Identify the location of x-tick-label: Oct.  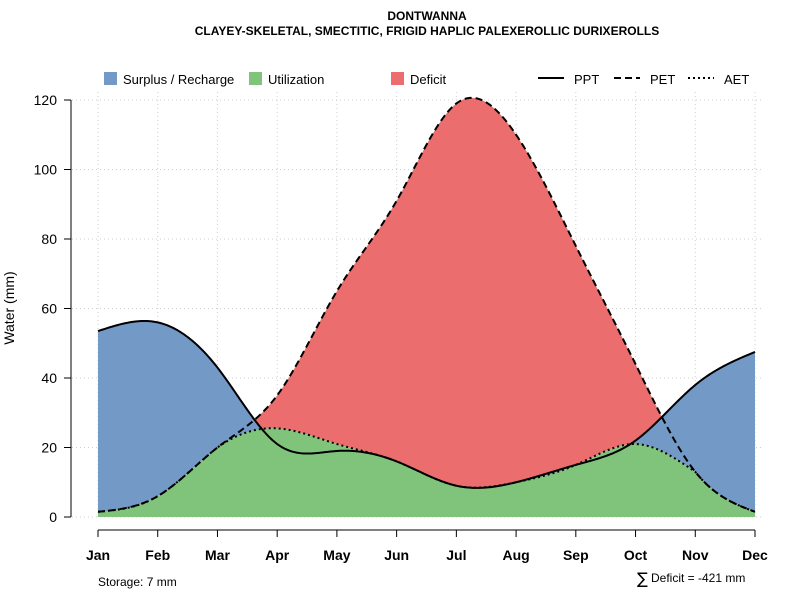
(636, 555).